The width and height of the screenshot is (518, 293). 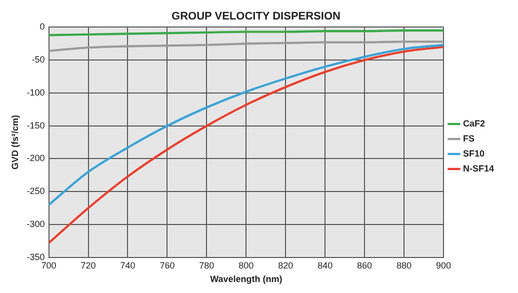 I want to click on x-tick-label: 800, so click(x=246, y=265).